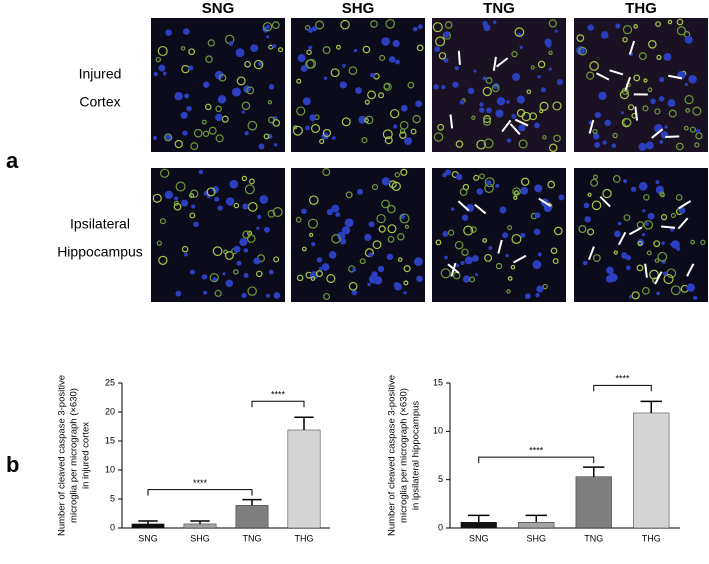  I want to click on x-tick-label: SNG, so click(148, 538).